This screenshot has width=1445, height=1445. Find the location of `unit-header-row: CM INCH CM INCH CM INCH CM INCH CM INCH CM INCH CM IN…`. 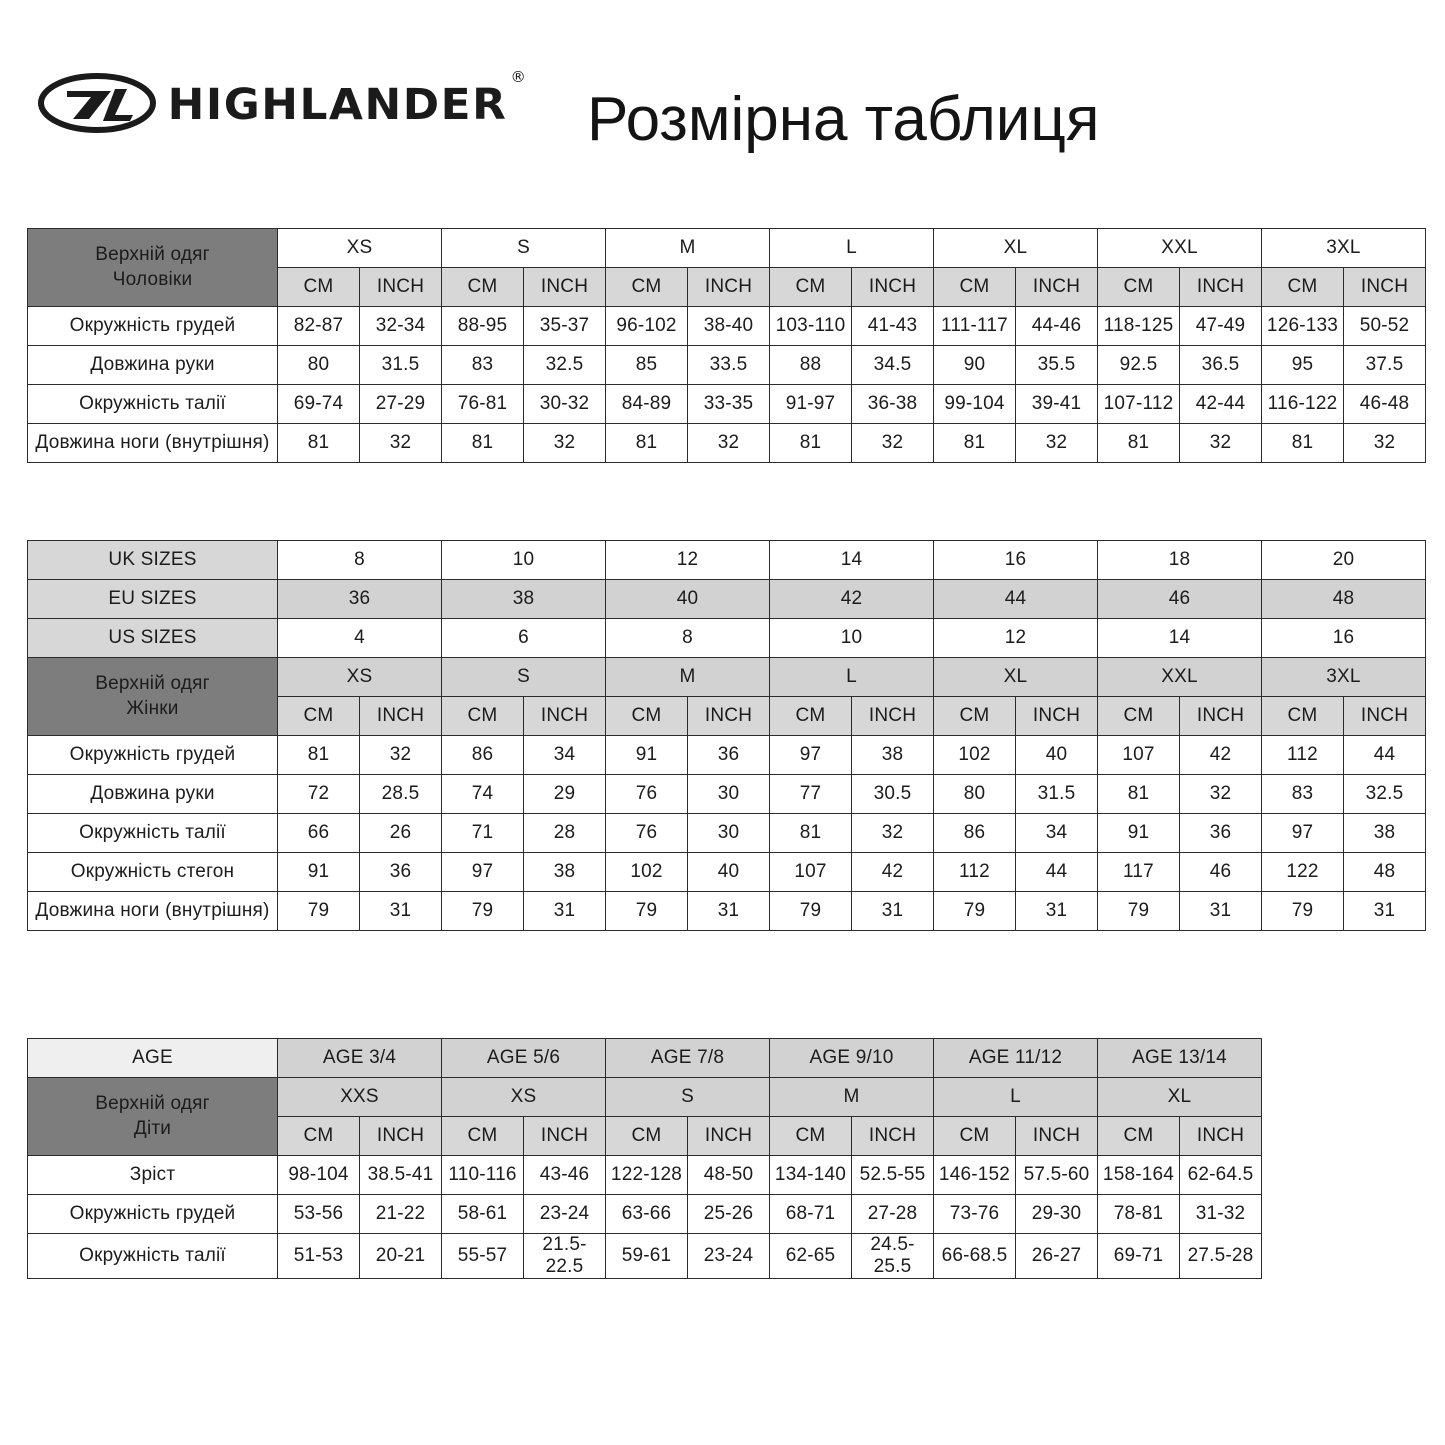

unit-header-row: CM INCH CM INCH CM INCH CM INCH CM INCH CM INCH CM IN… is located at coordinates (727, 716).